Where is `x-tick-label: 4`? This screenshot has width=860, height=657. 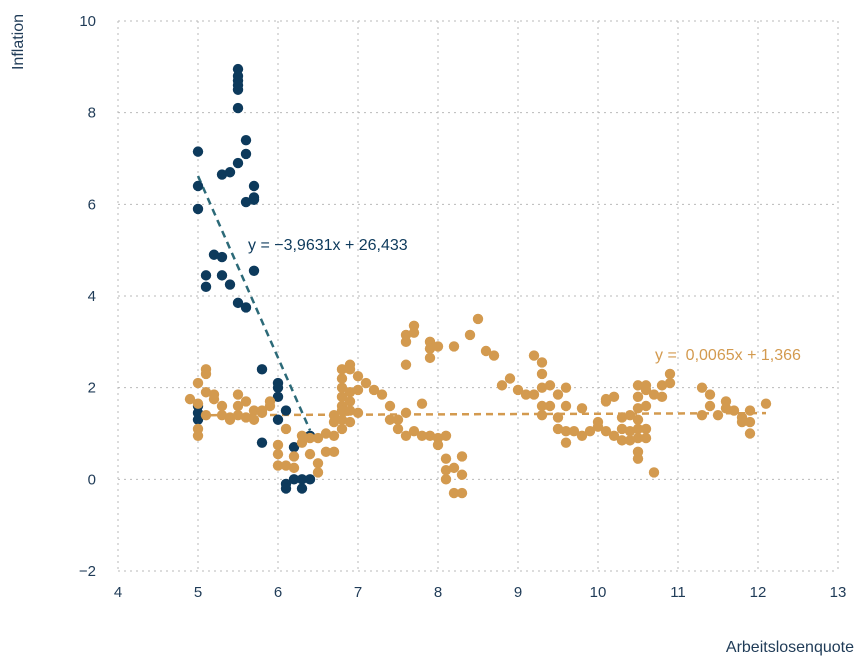
x-tick-label: 4 is located at coordinates (118, 592).